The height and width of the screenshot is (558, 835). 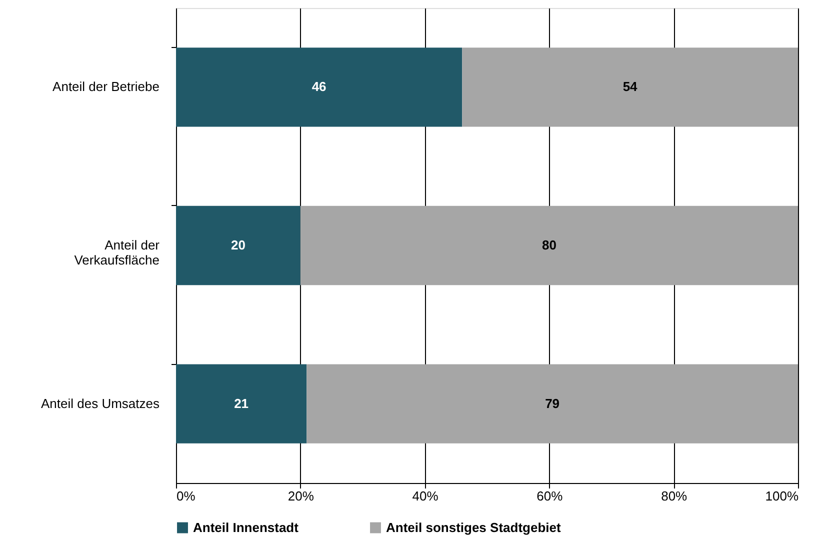 What do you see at coordinates (100, 403) in the screenshot?
I see `y-tick-label: Anteil des Umsatzes` at bounding box center [100, 403].